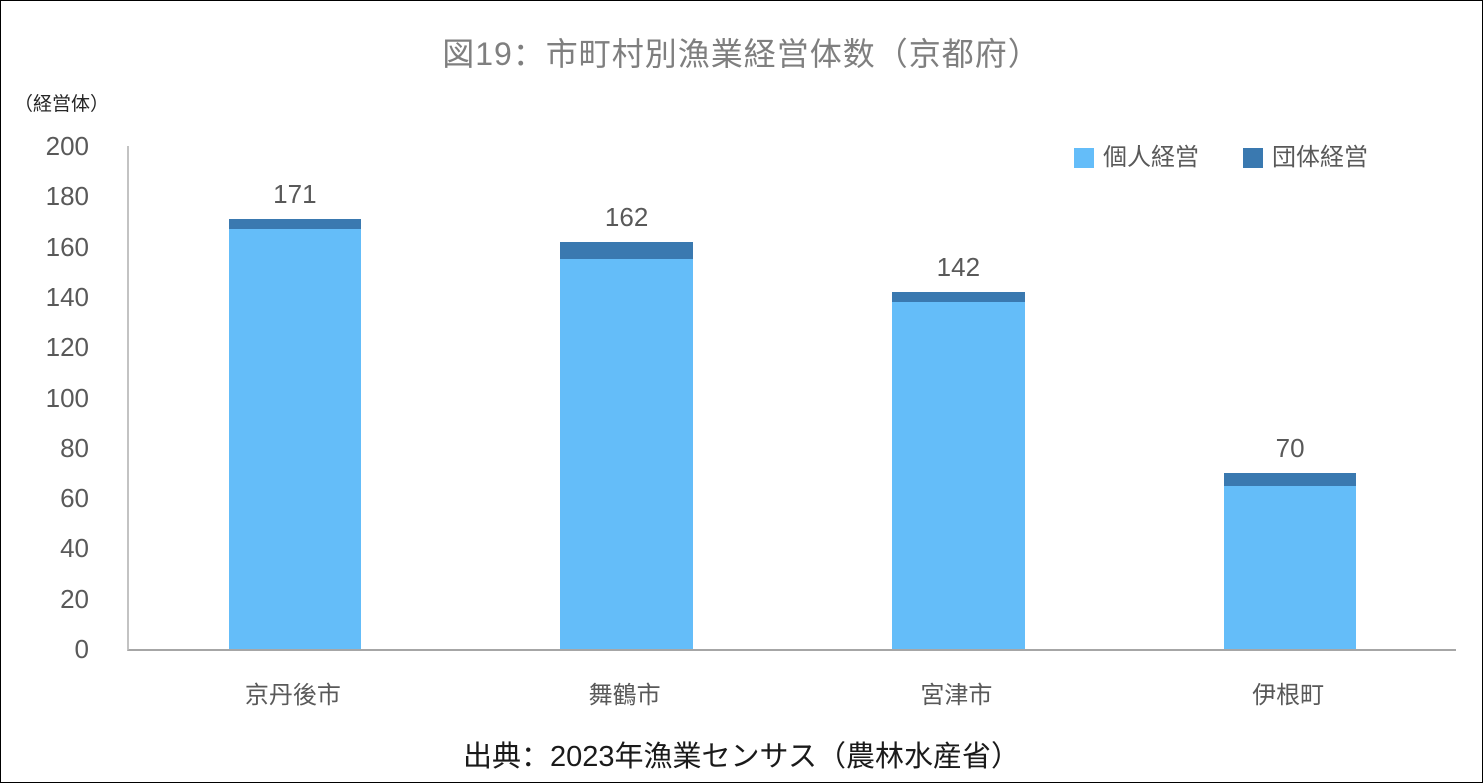 The width and height of the screenshot is (1483, 783). I want to click on y-tick-label: 60, so click(74, 498).